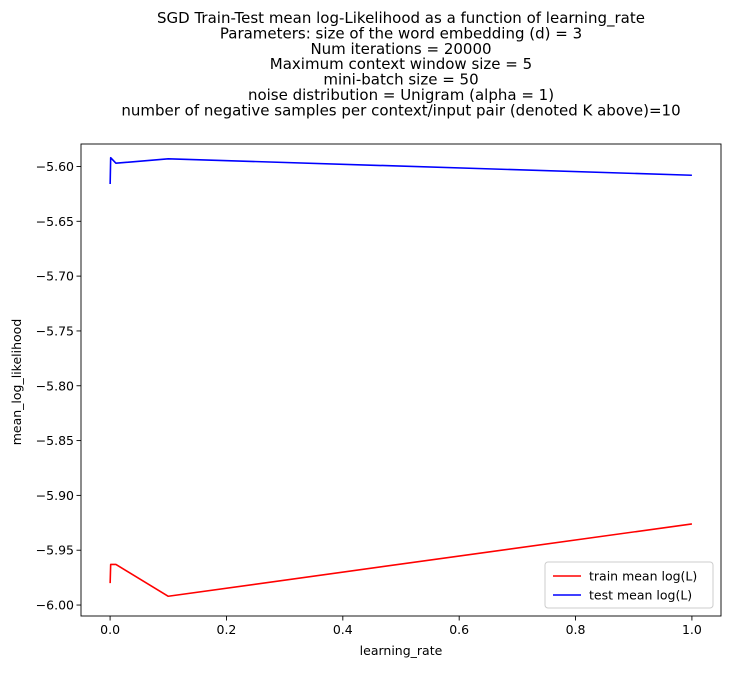 Image resolution: width=735 pixels, height=673 pixels. Describe the element at coordinates (55, 495) in the screenshot. I see `y-tick-label: −5.90` at that location.